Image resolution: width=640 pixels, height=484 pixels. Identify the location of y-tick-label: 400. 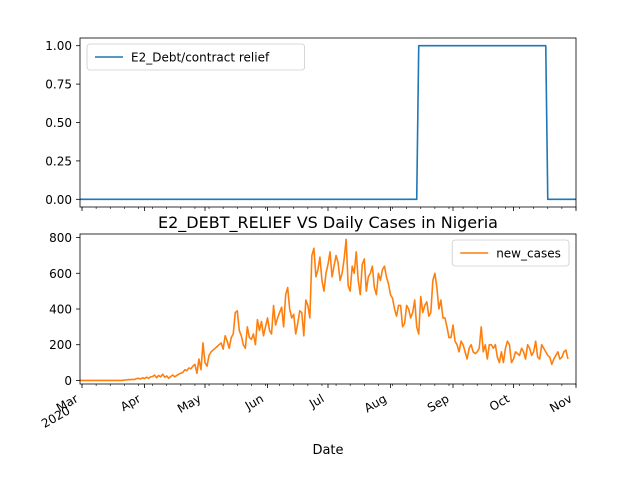
(60, 310).